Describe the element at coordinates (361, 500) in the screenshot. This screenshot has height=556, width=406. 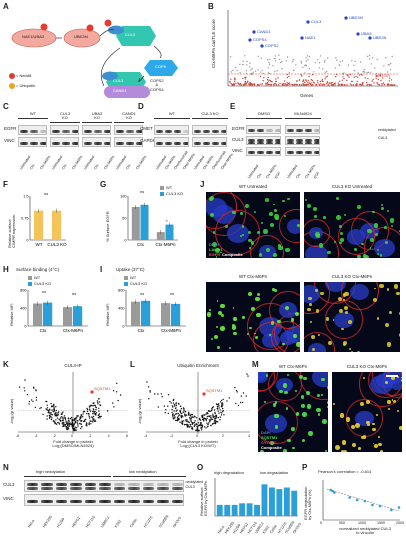
I see `chart-p` at that location.